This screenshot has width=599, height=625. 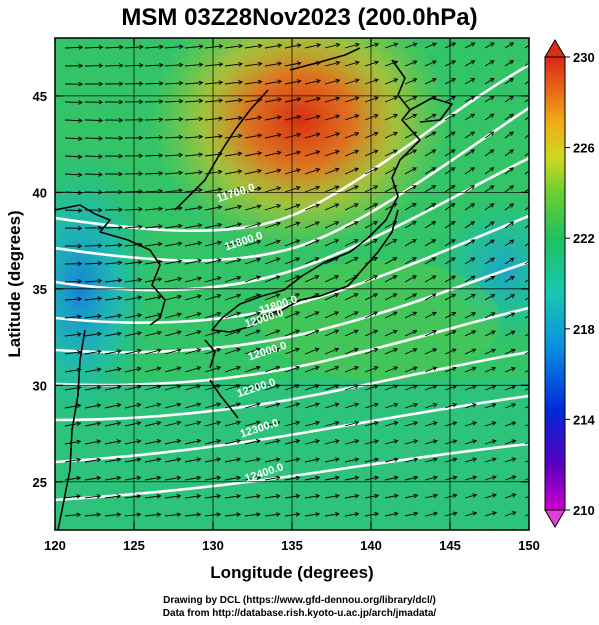 What do you see at coordinates (291, 572) in the screenshot?
I see `x-axis-label: Longitude (degrees)` at bounding box center [291, 572].